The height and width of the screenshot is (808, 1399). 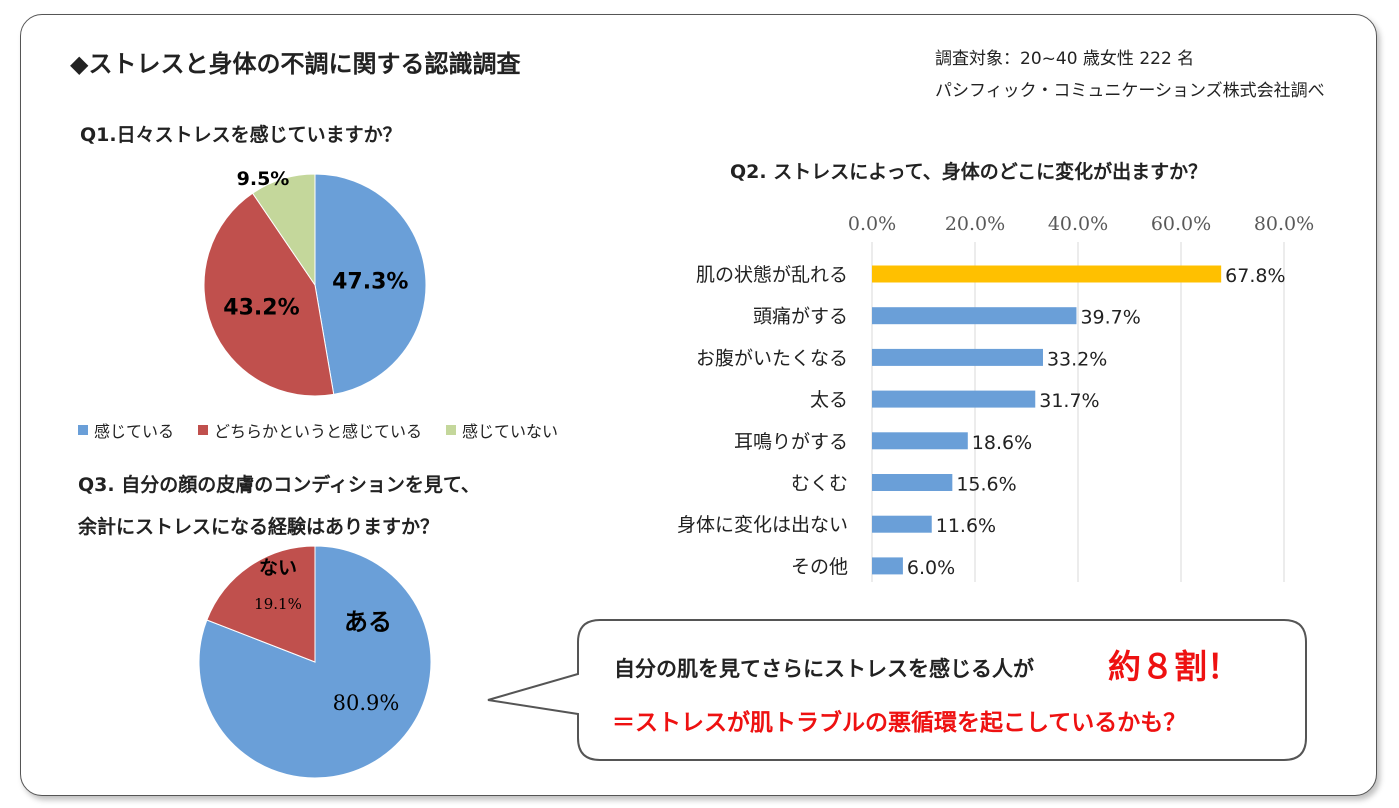 What do you see at coordinates (1255, 276) in the screenshot?
I see `q2-value-label: 67.8%` at bounding box center [1255, 276].